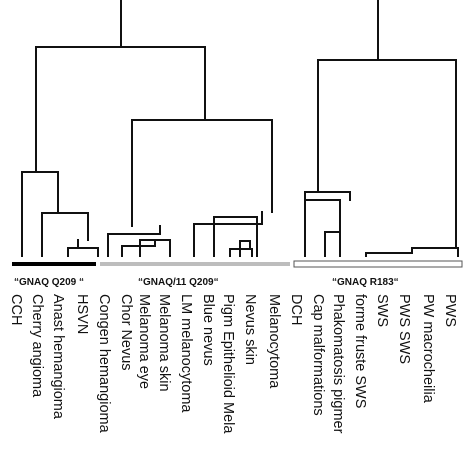  What do you see at coordinates (450, 310) in the screenshot?
I see `leaf-label: PWS` at bounding box center [450, 310].